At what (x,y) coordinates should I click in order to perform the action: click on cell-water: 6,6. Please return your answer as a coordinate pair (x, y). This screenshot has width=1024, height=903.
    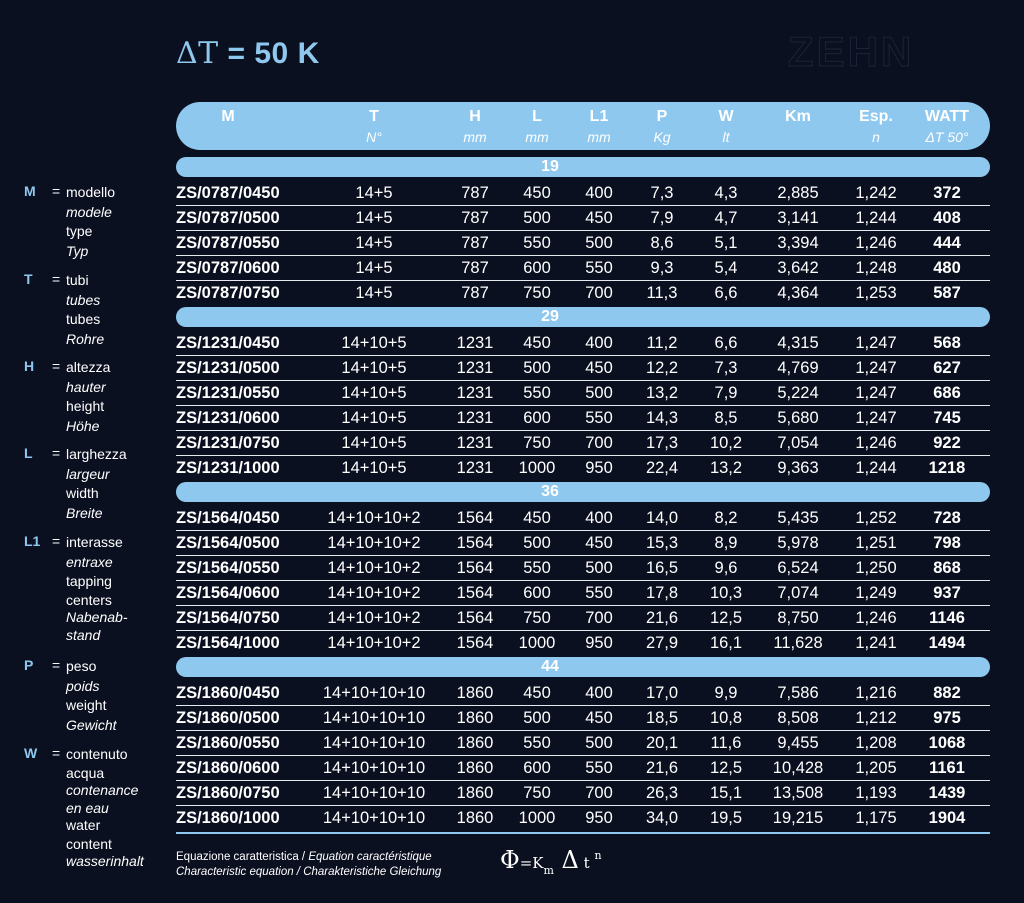
    Looking at the image, I should click on (726, 293).